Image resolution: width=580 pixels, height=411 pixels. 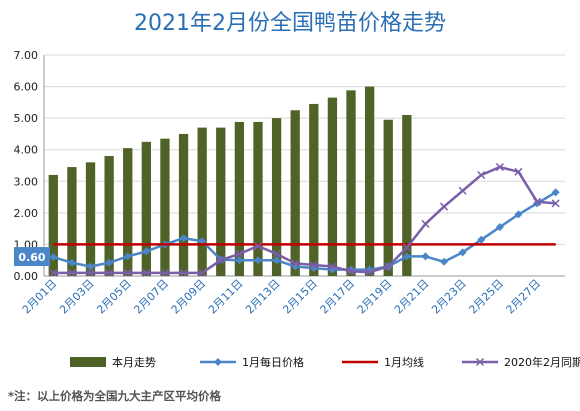 What do you see at coordinates (449, 297) in the screenshot?
I see `x-tick-label: 2月23日` at bounding box center [449, 297].